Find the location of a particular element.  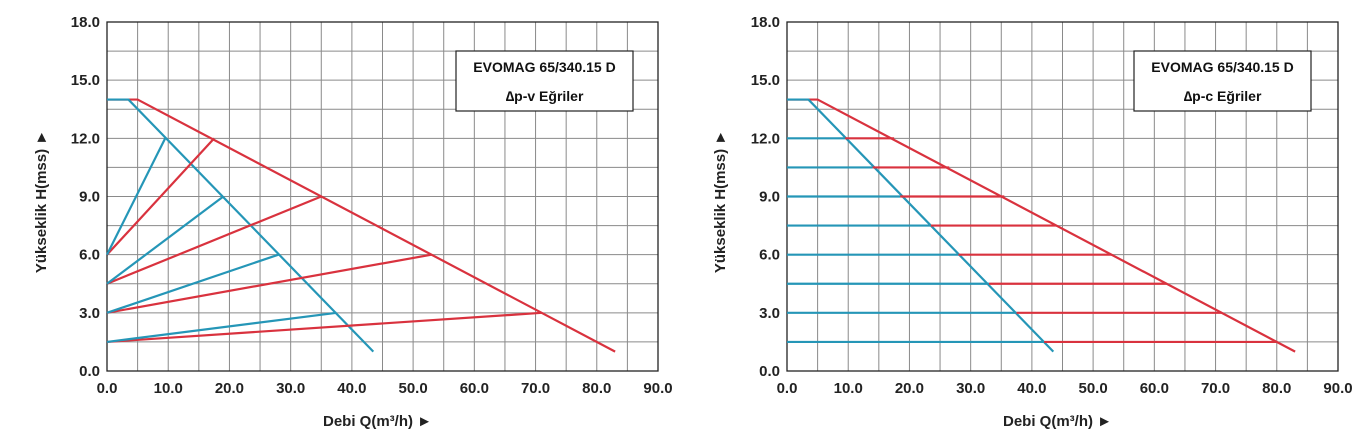

curve-mode-label: ∆p-v Eğriler is located at coordinates (545, 96).